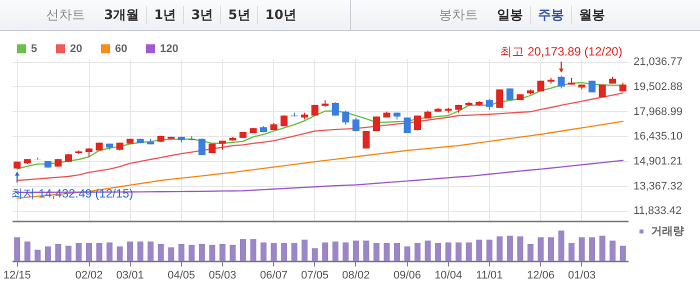 This screenshot has height=281, width=700. I want to click on legend-label: 5, so click(34, 48).